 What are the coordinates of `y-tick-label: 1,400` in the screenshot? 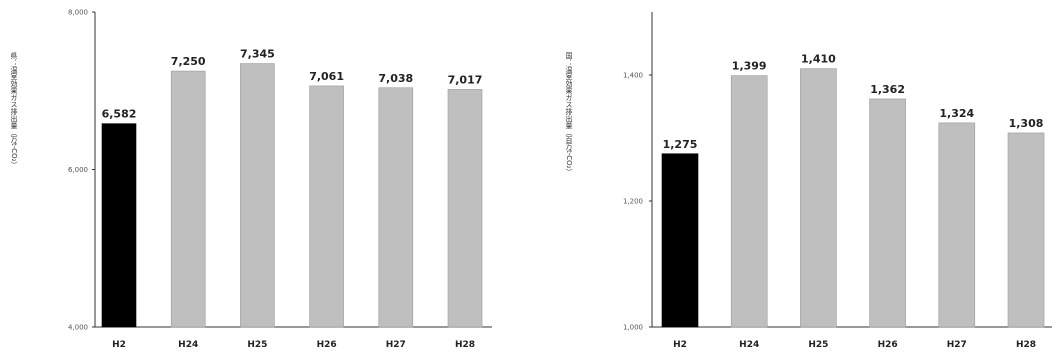 It's located at (633, 76).